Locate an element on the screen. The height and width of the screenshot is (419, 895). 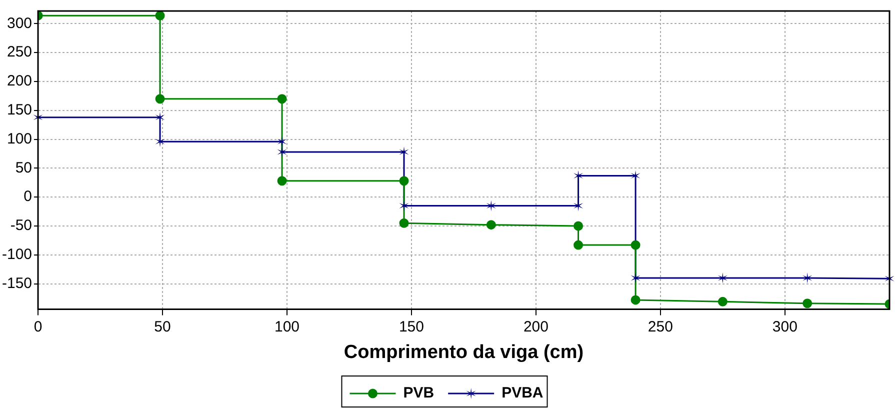
x-tick-label: 50 is located at coordinates (162, 327).